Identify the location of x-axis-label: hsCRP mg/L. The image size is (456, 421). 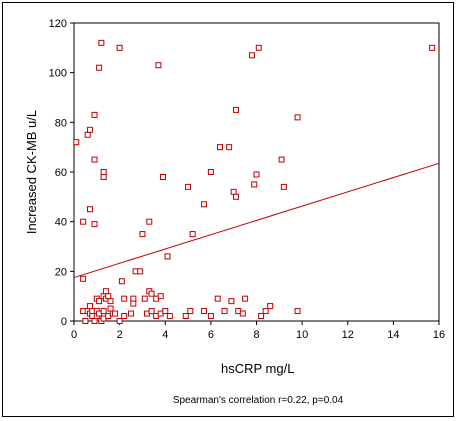
(257, 368).